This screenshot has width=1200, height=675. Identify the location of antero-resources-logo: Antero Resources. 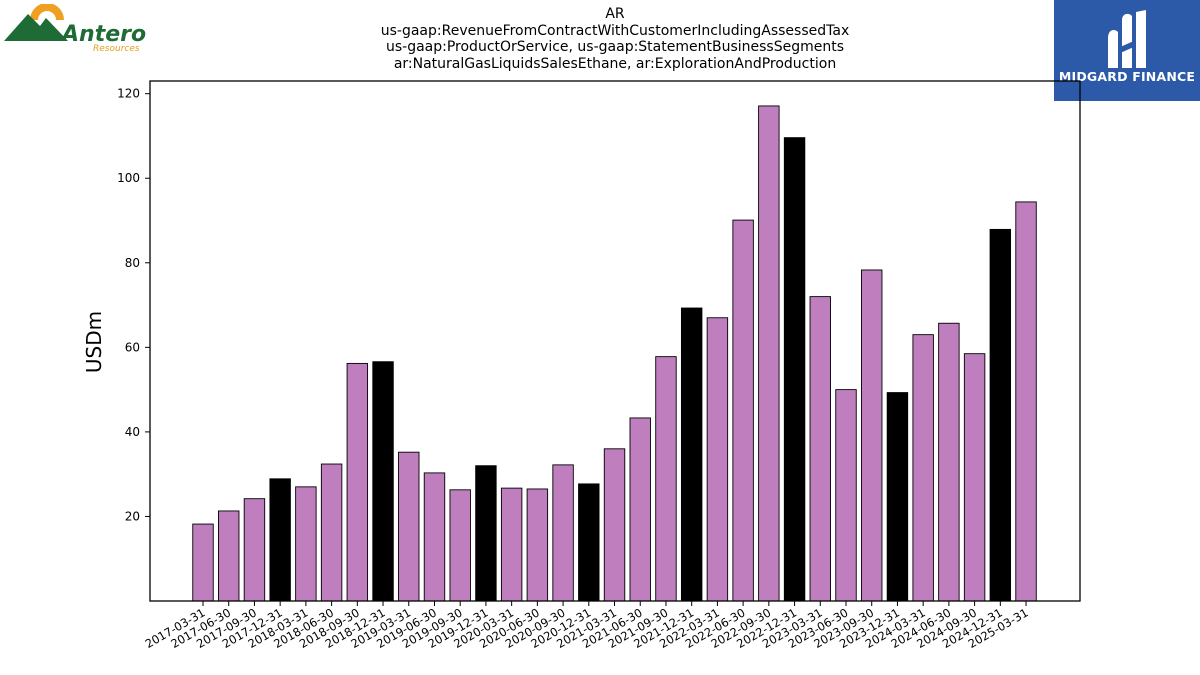
(75, 29).